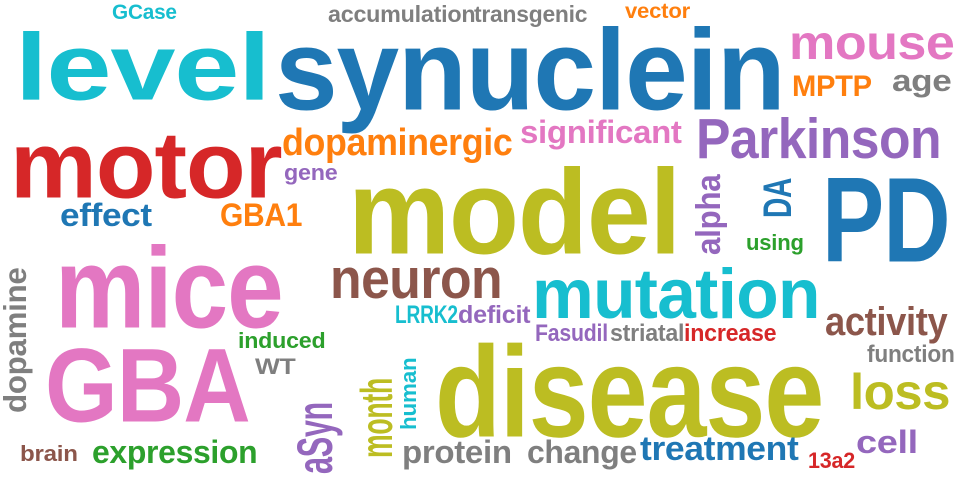 Image resolution: width=960 pixels, height=480 pixels. What do you see at coordinates (872, 43) in the screenshot?
I see `word-mouse: mouse` at bounding box center [872, 43].